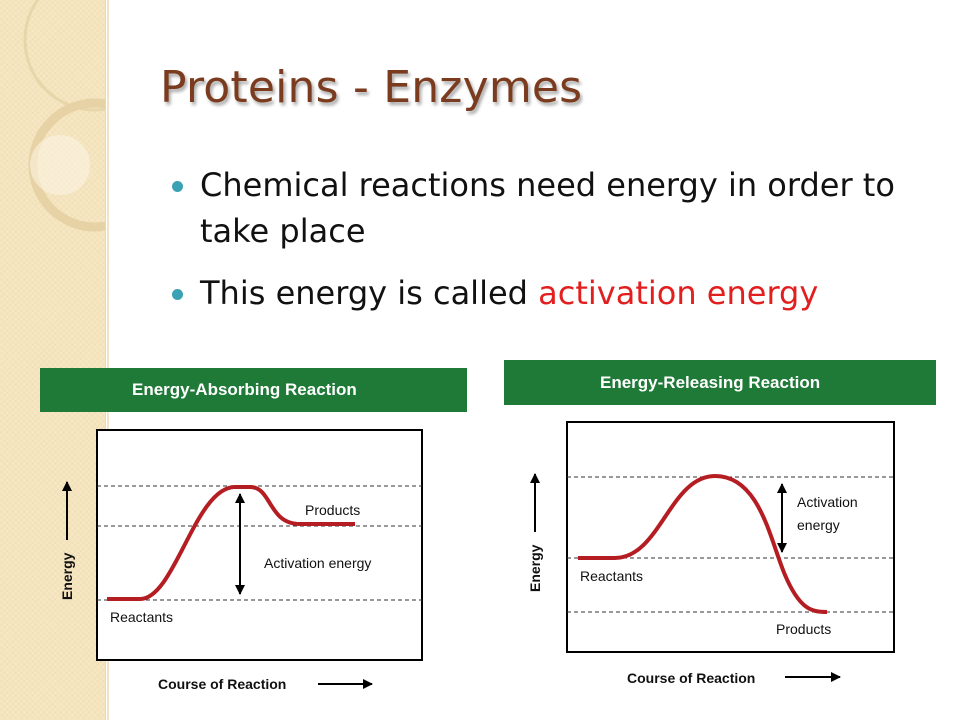 The image size is (960, 720). Describe the element at coordinates (141, 617) in the screenshot. I see `absorbing-reactants-label: Reactants` at that location.